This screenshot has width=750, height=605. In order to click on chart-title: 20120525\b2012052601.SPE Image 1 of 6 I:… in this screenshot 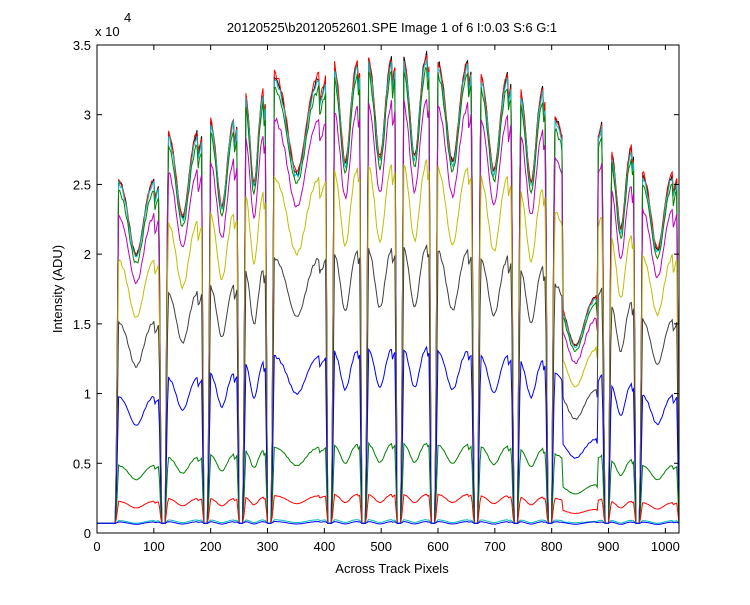, I will do `click(392, 27)`.